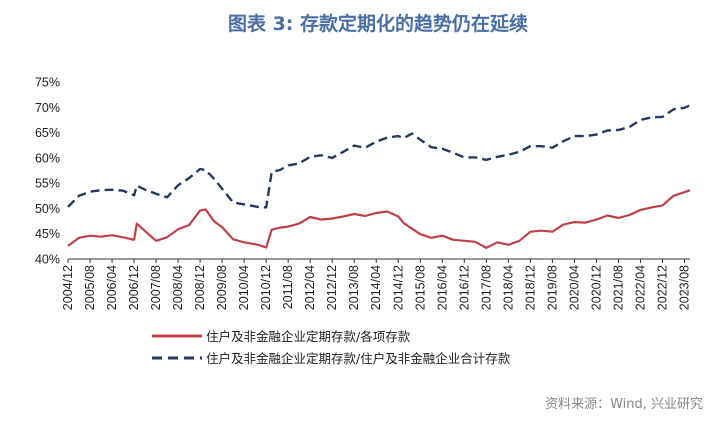 This screenshot has height=423, width=720. I want to click on y-tick-label: 65%, so click(47, 133).